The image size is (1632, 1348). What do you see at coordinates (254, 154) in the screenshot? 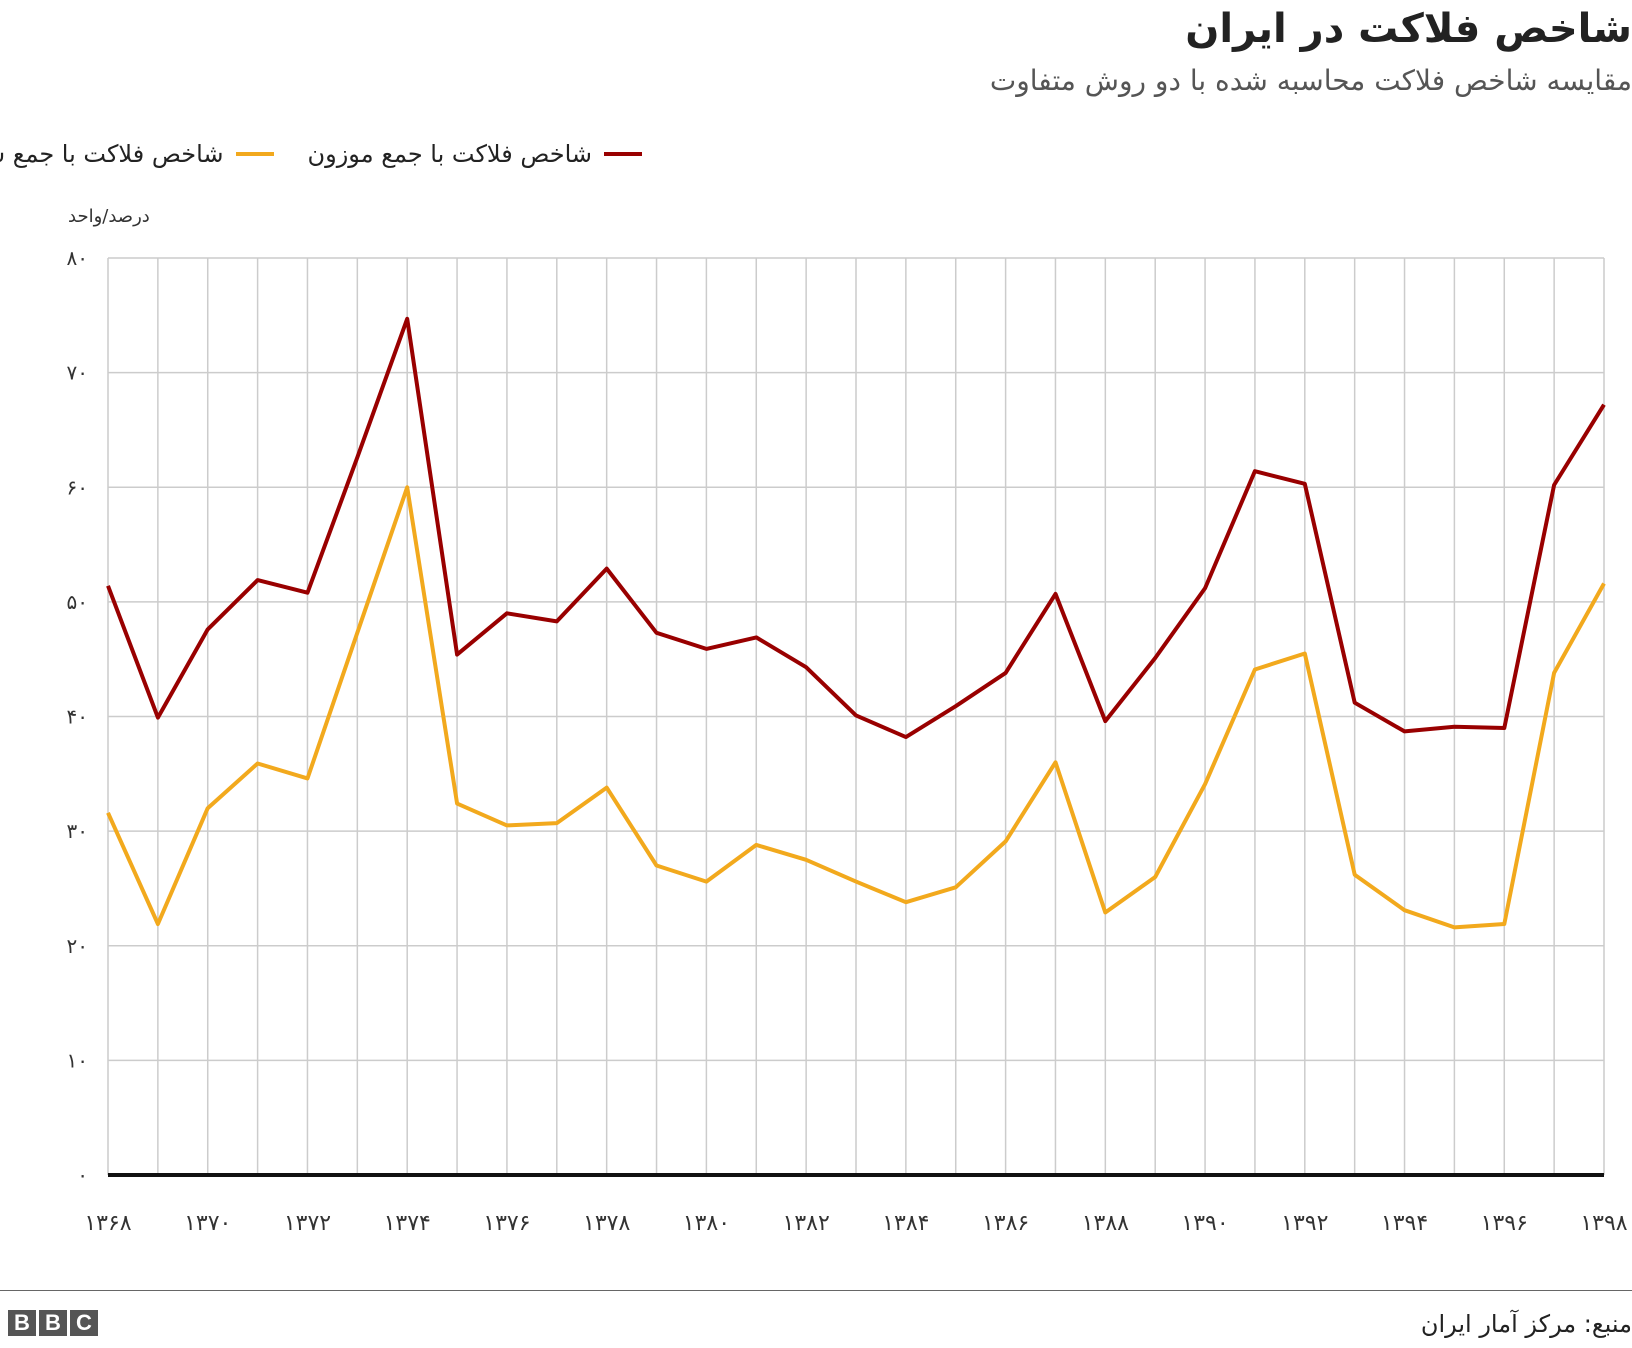
I see `legend-swatch-simple` at bounding box center [254, 154].